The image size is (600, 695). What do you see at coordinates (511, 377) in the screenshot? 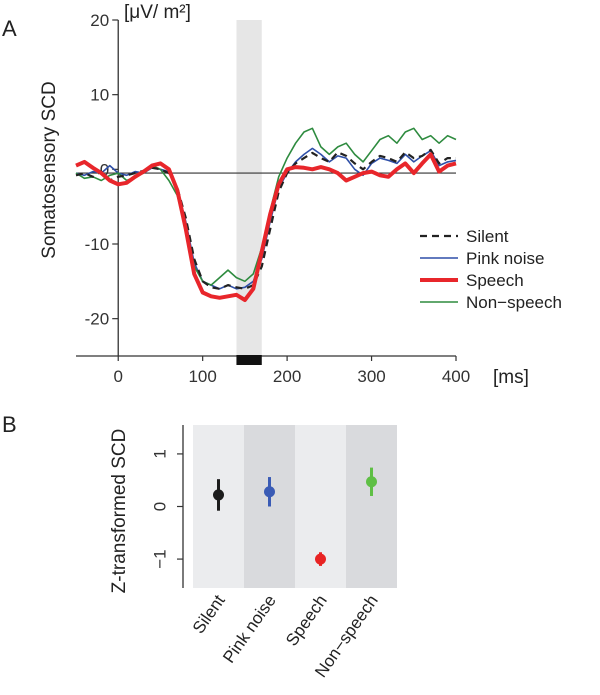
I see `x-unit-label: [ms]` at bounding box center [511, 377].